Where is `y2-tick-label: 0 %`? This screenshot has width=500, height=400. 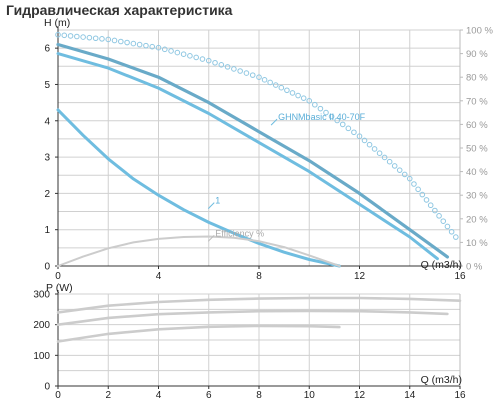 y2-tick-label: 0 % is located at coordinates (474, 267).